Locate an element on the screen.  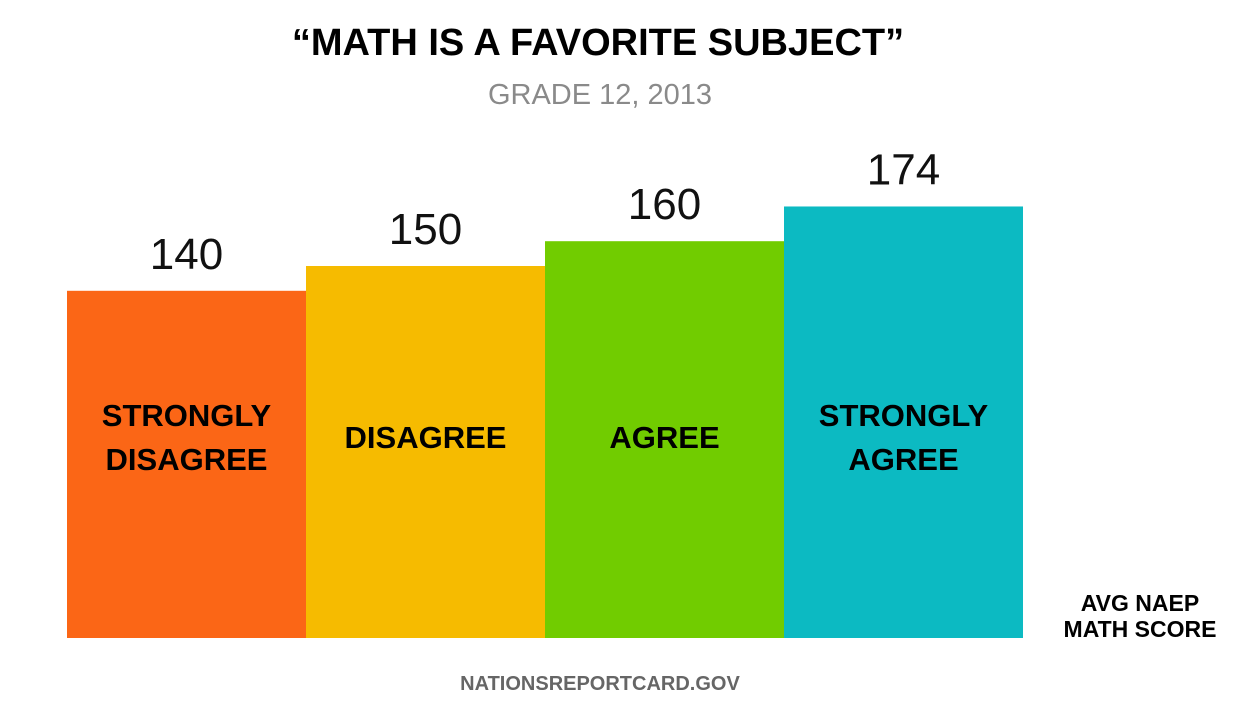
bar-strongly-agree is located at coordinates (903, 422).